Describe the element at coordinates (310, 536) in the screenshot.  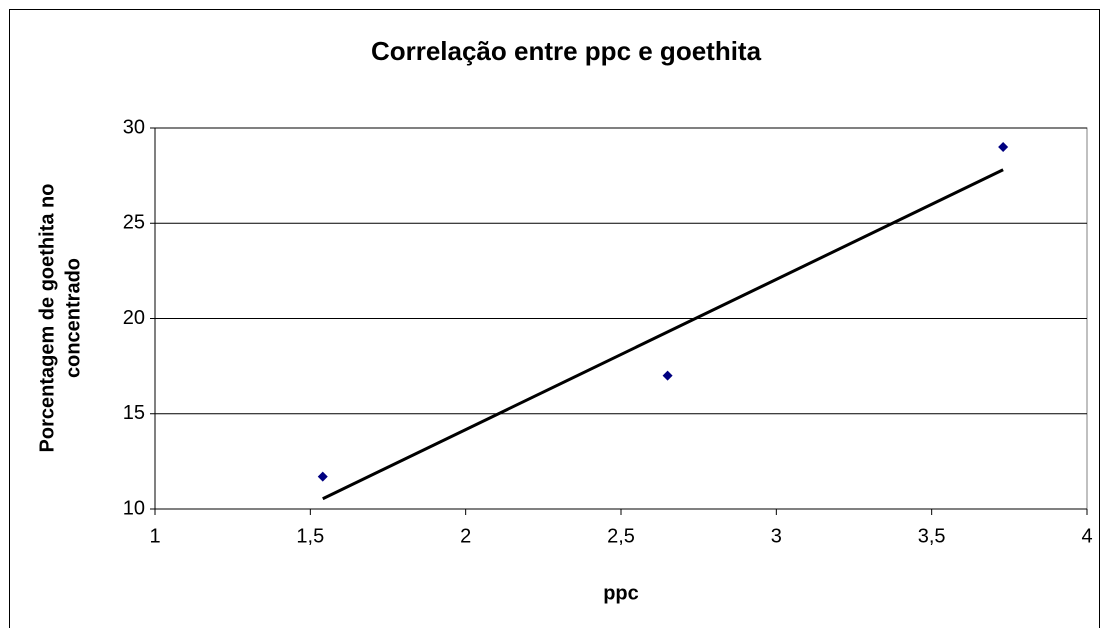
I see `x-tick-label: 1,5` at that location.